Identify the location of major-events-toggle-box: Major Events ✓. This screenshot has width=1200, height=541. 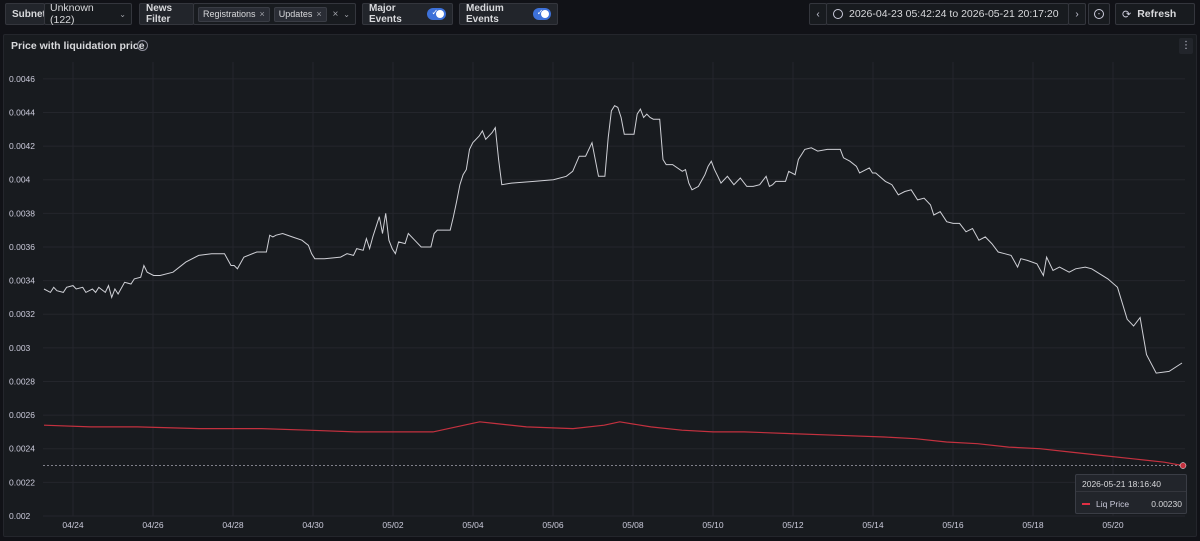
(407, 14).